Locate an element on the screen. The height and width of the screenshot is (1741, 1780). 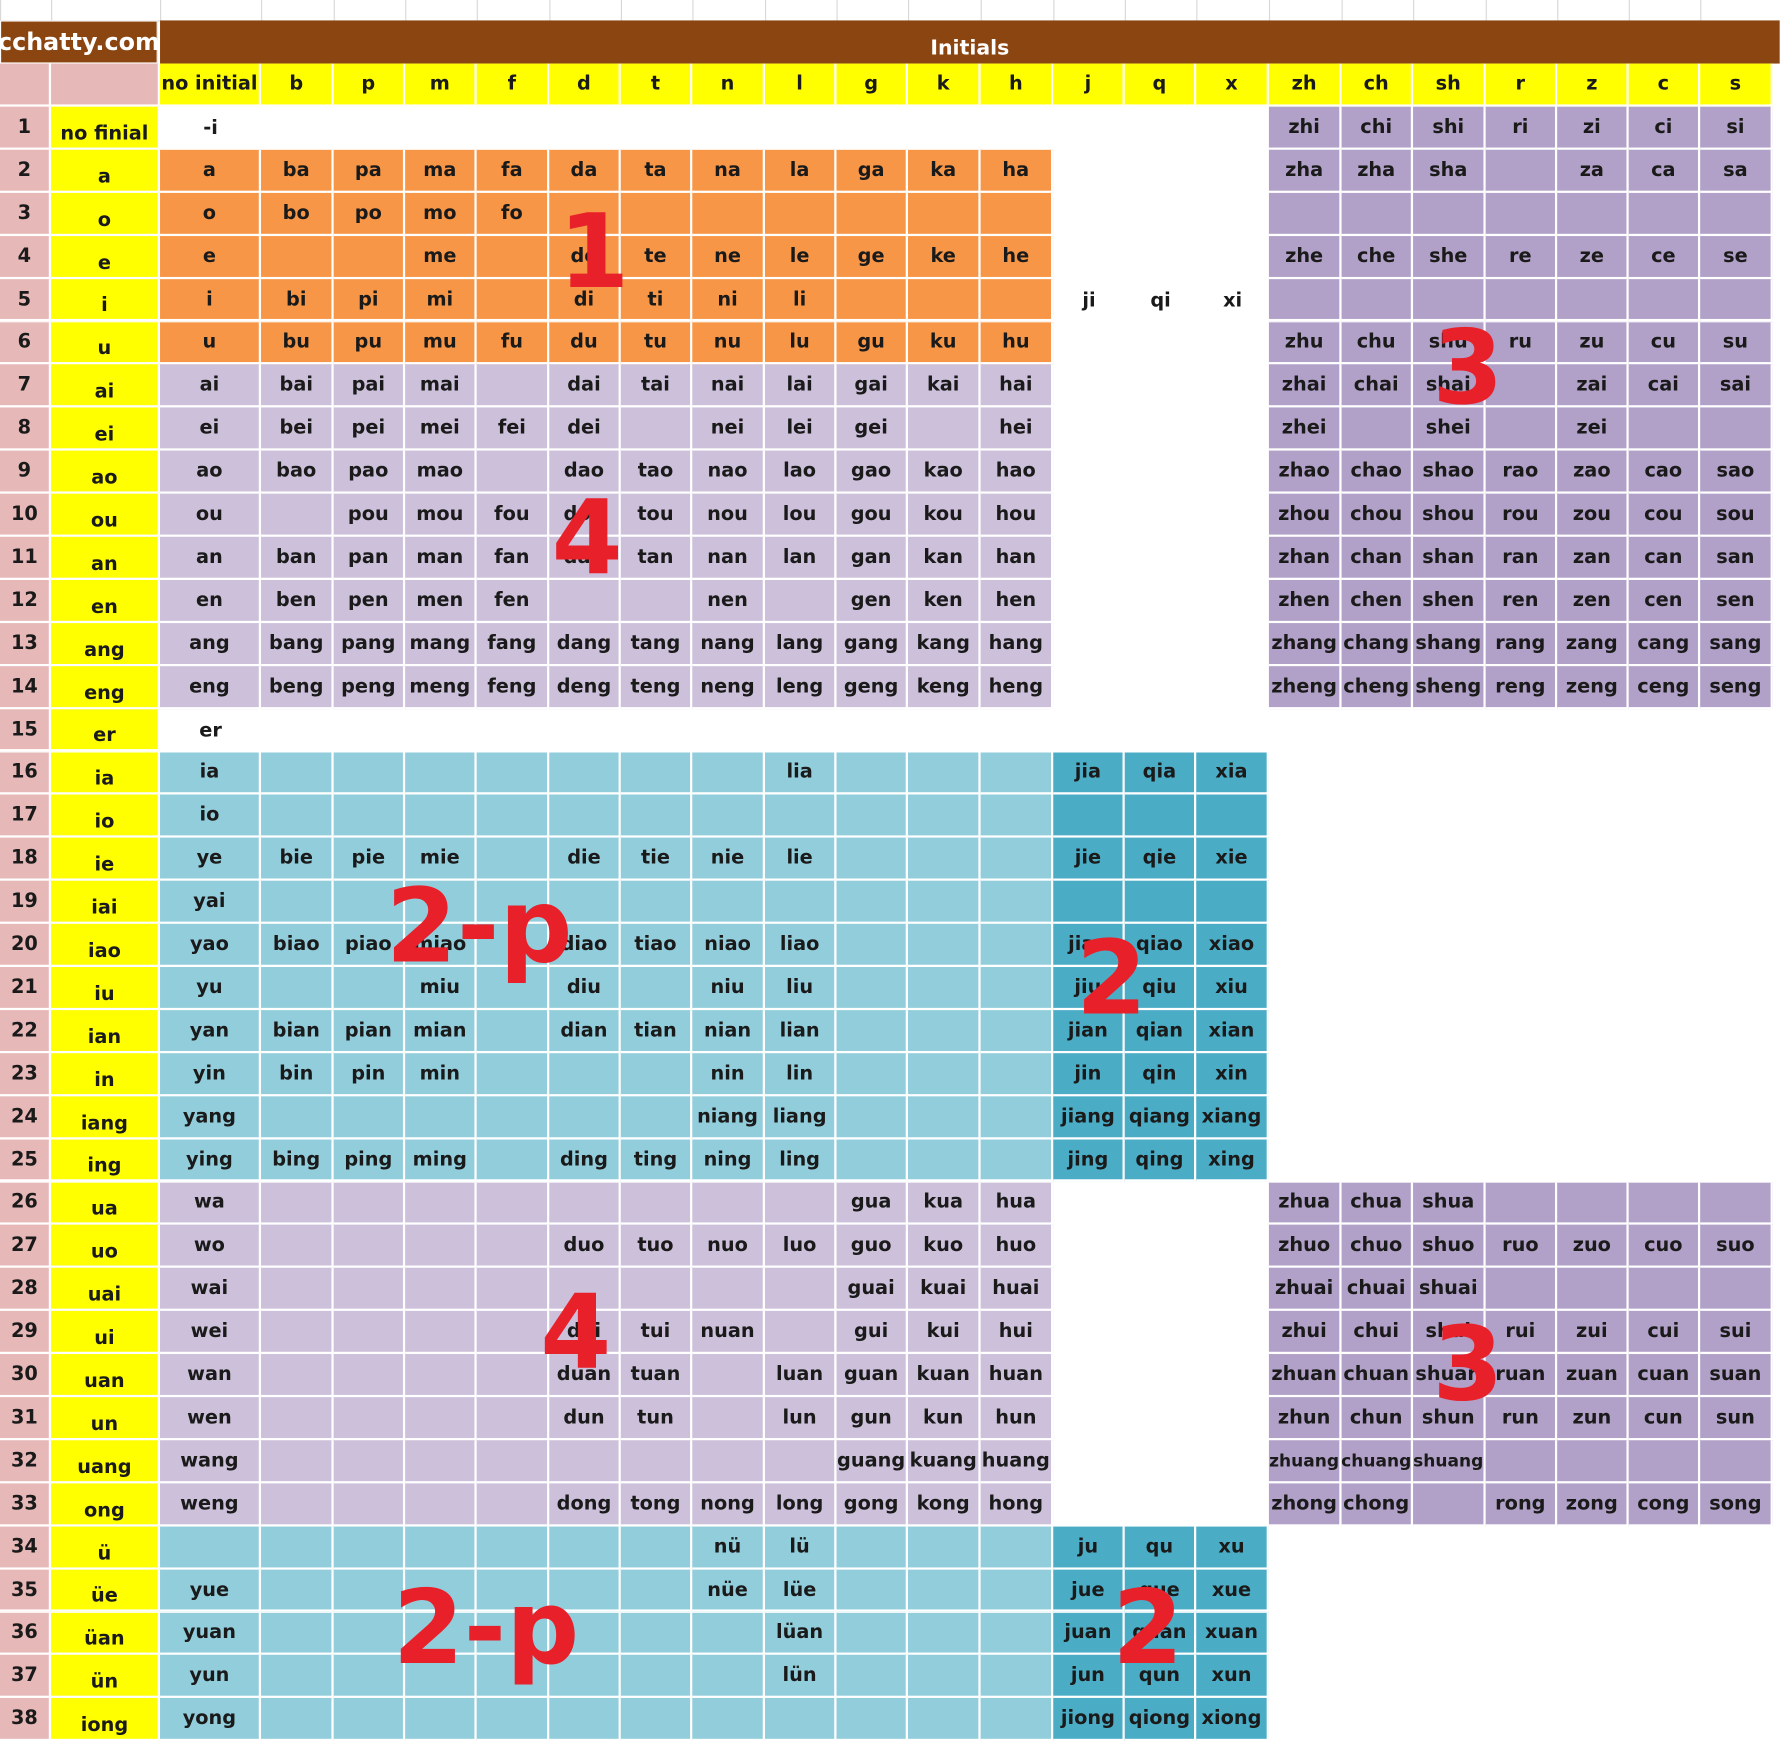
row-number: 4 is located at coordinates (26, 257).